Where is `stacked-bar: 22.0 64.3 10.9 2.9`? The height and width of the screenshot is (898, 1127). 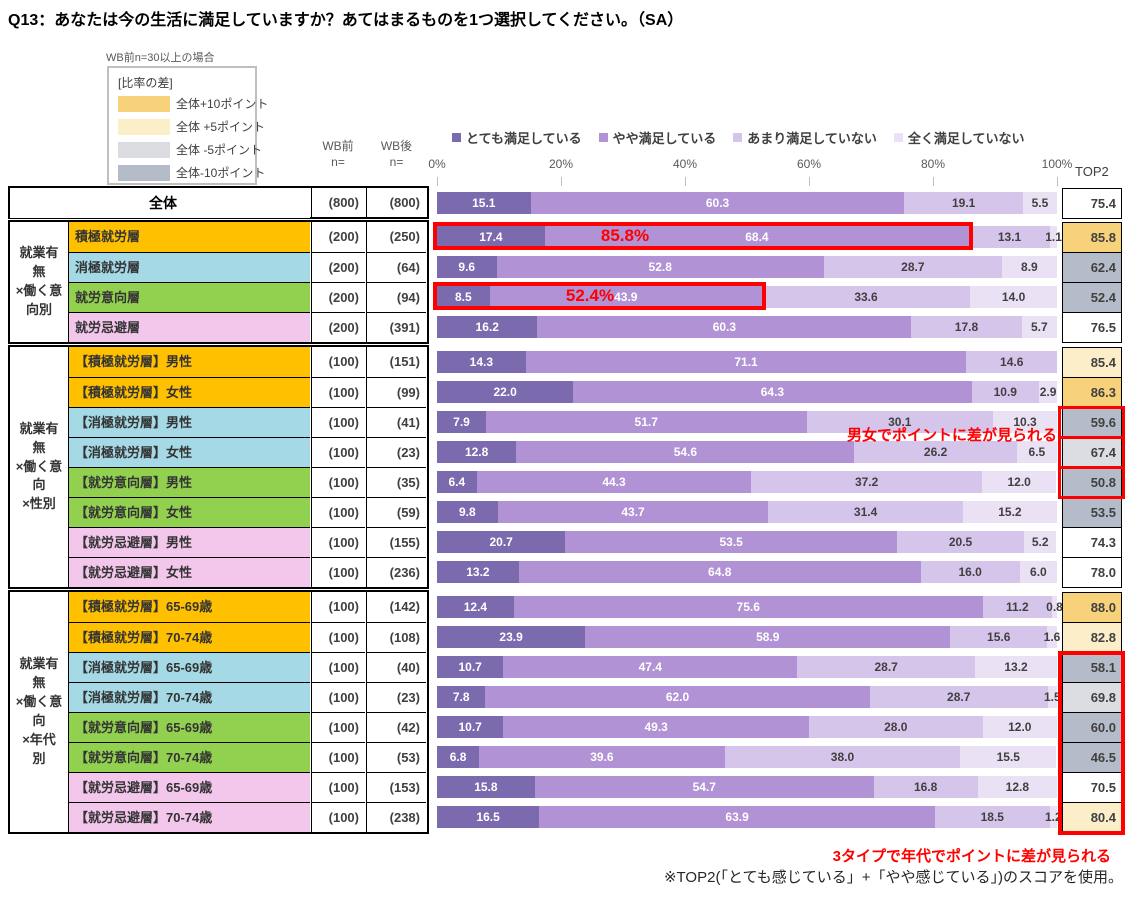
stacked-bar: 22.0 64.3 10.9 2.9 is located at coordinates (747, 392).